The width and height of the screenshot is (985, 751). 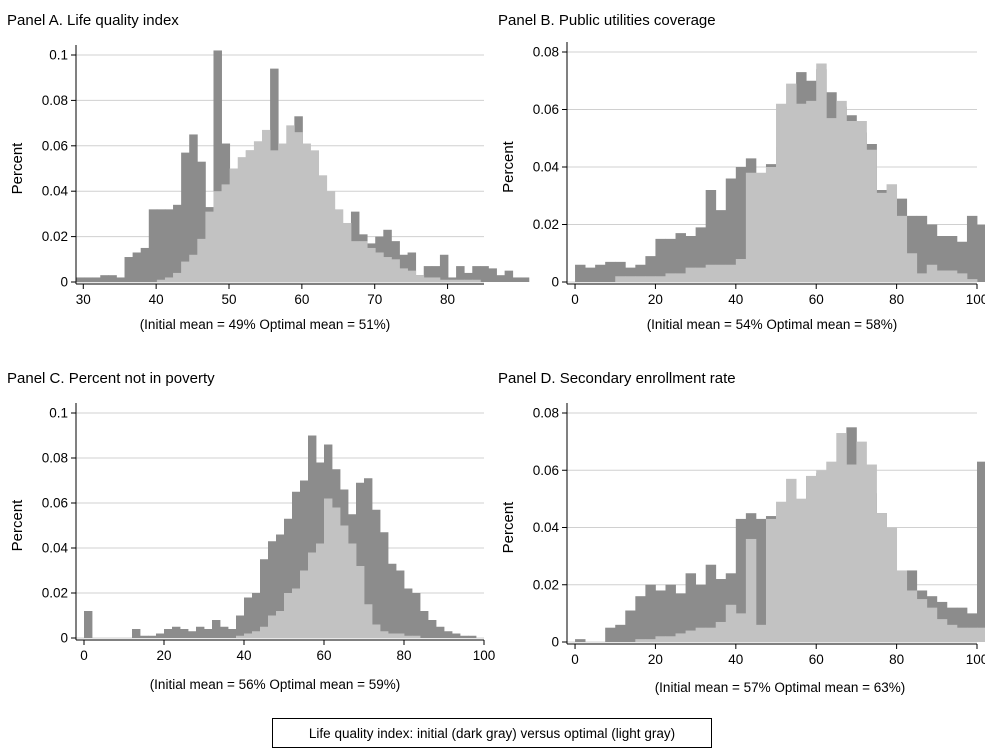 What do you see at coordinates (555, 642) in the screenshot?
I see `panel-d-y-tick-label: 0` at bounding box center [555, 642].